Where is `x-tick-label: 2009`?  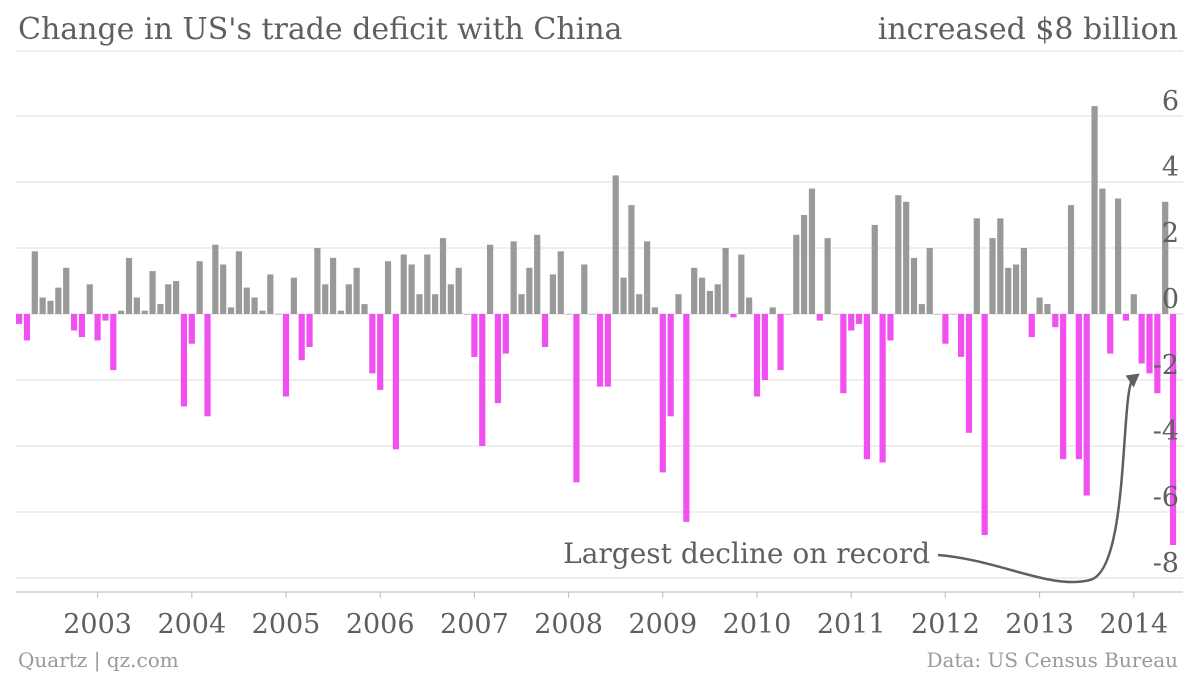
x-tick-label: 2009 is located at coordinates (662, 624).